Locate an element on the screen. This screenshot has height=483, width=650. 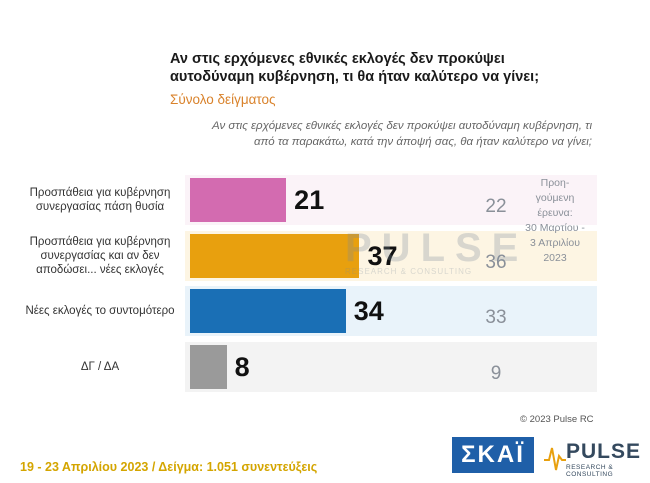
category-label: Νέες εκλογές το συντομότερο is located at coordinates (100, 311).